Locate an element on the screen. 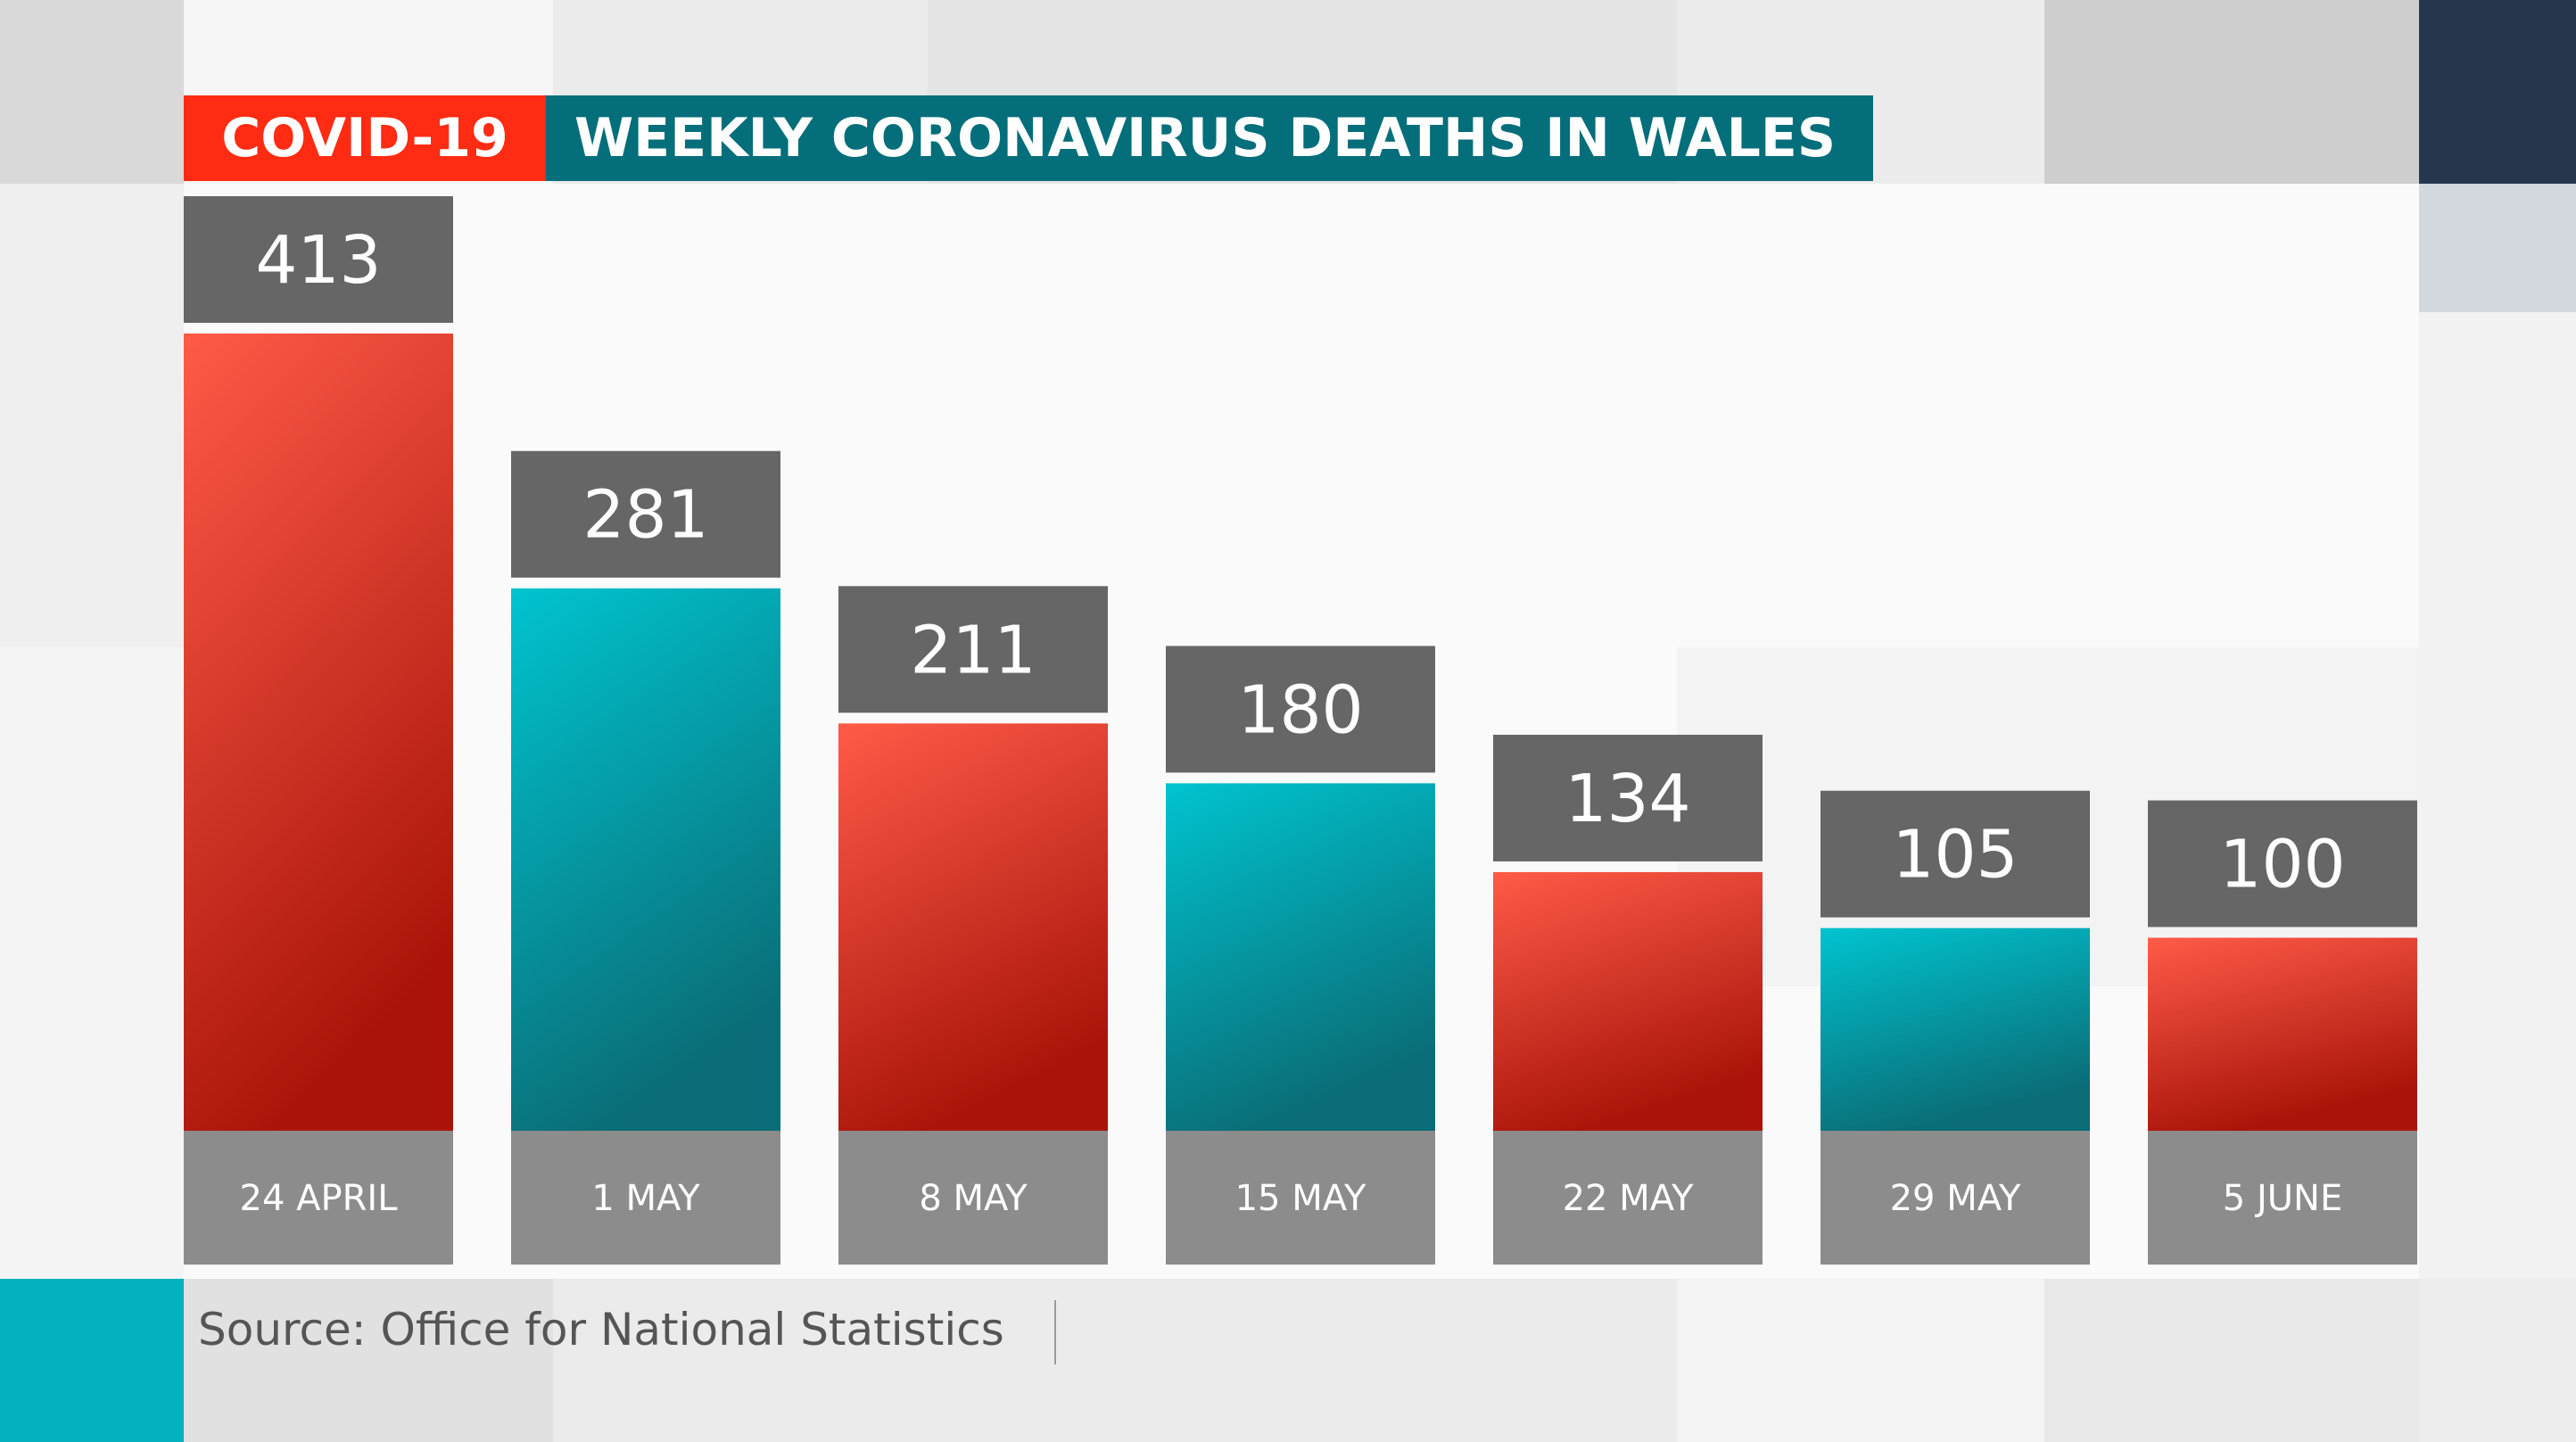  value-label: 105 is located at coordinates (1955, 855).